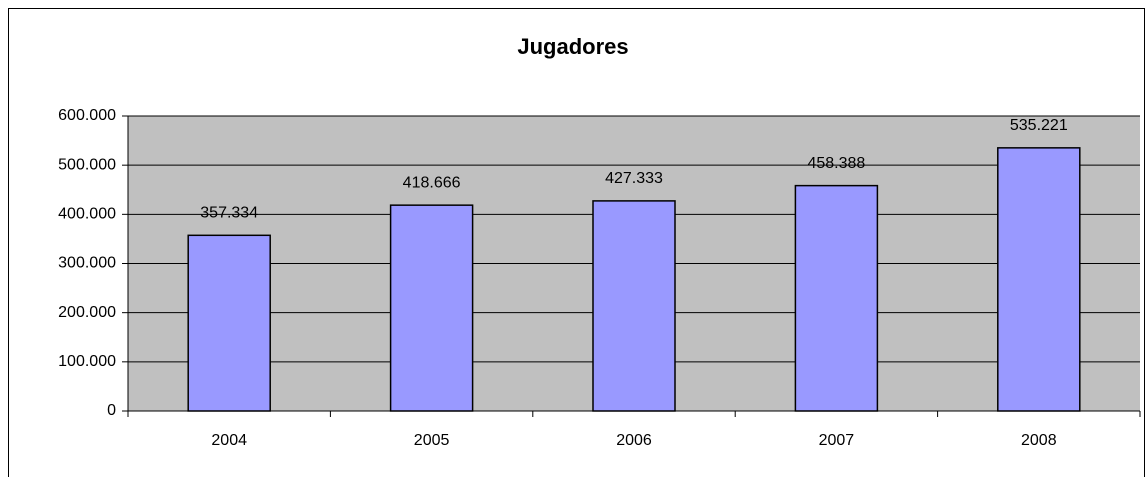 The image size is (1146, 477). I want to click on y-tick-label: 300.000, so click(87, 263).